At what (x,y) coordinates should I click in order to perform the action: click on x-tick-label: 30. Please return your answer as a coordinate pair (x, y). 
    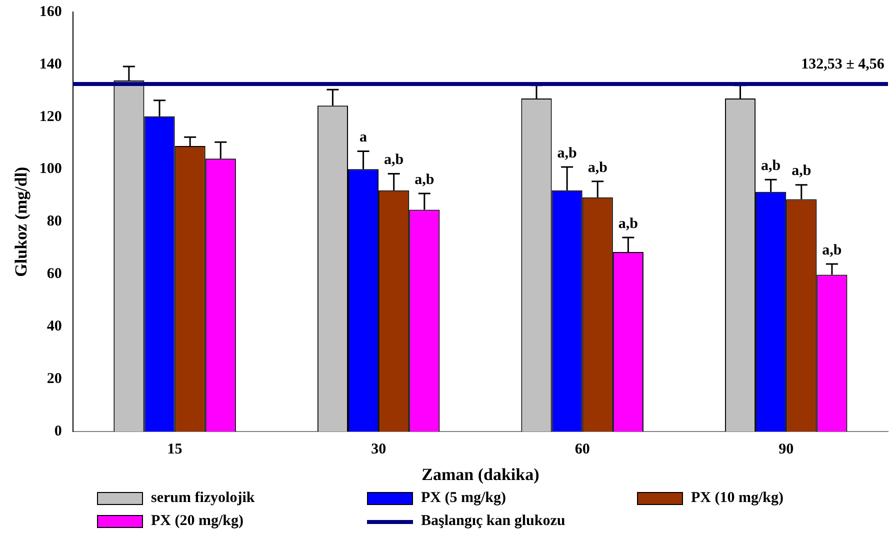
    Looking at the image, I should click on (378, 449).